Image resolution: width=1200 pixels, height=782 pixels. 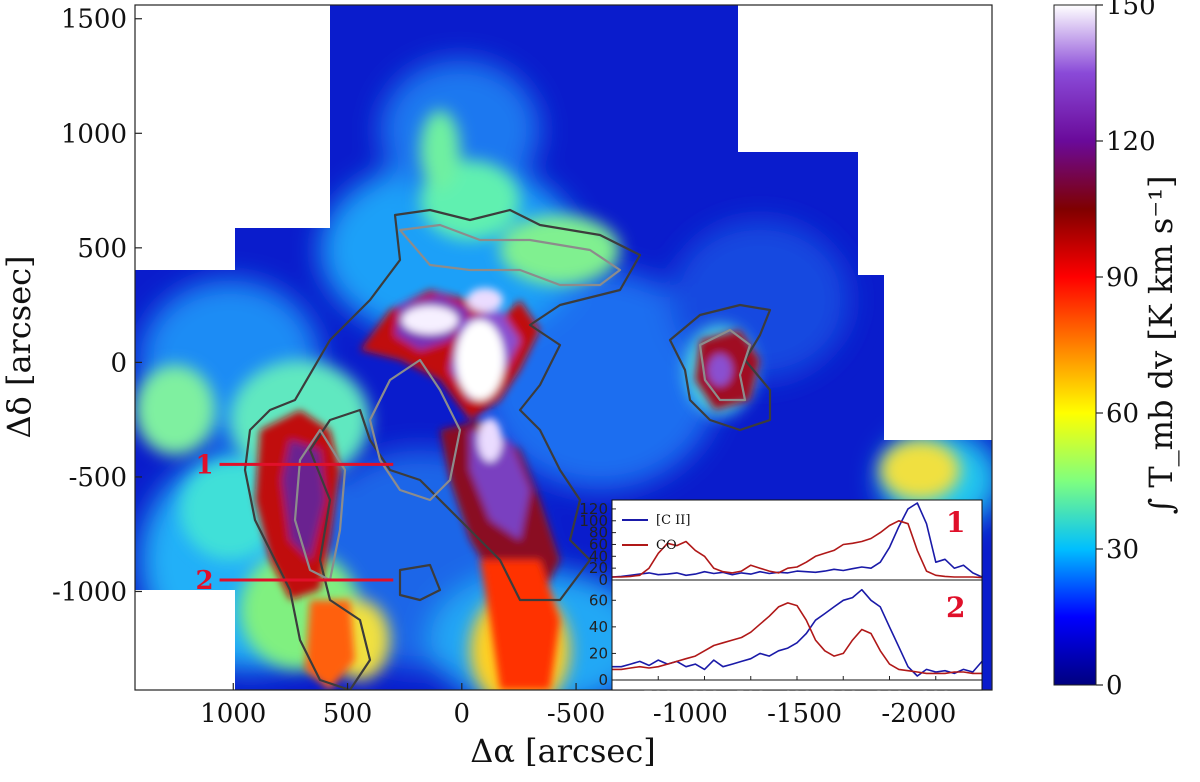 I want to click on y-tick-label: -500, so click(x=98, y=478).